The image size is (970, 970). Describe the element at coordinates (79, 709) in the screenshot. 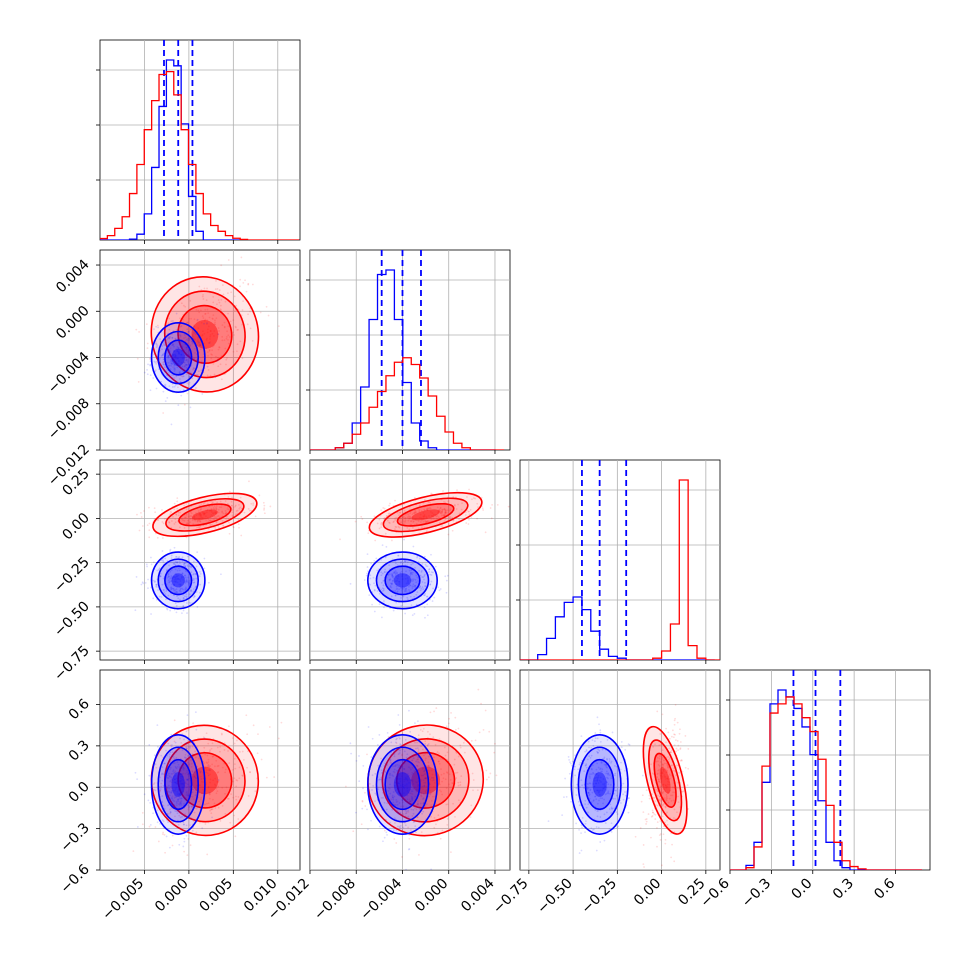

I see `y-tick-label: 0.6` at that location.